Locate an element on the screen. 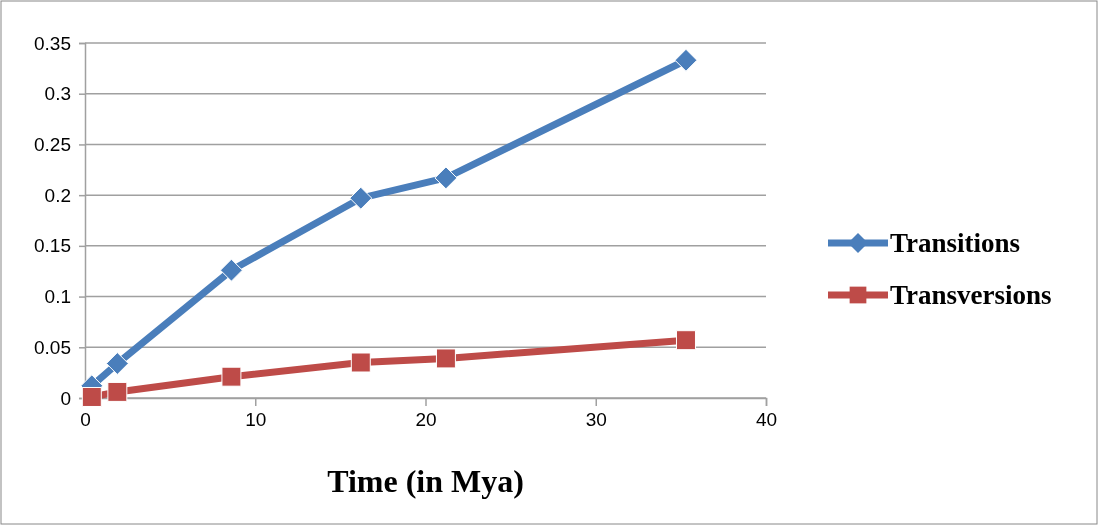 This screenshot has width=1099, height=527. y-tick-label: 0.2 is located at coordinates (57, 195).